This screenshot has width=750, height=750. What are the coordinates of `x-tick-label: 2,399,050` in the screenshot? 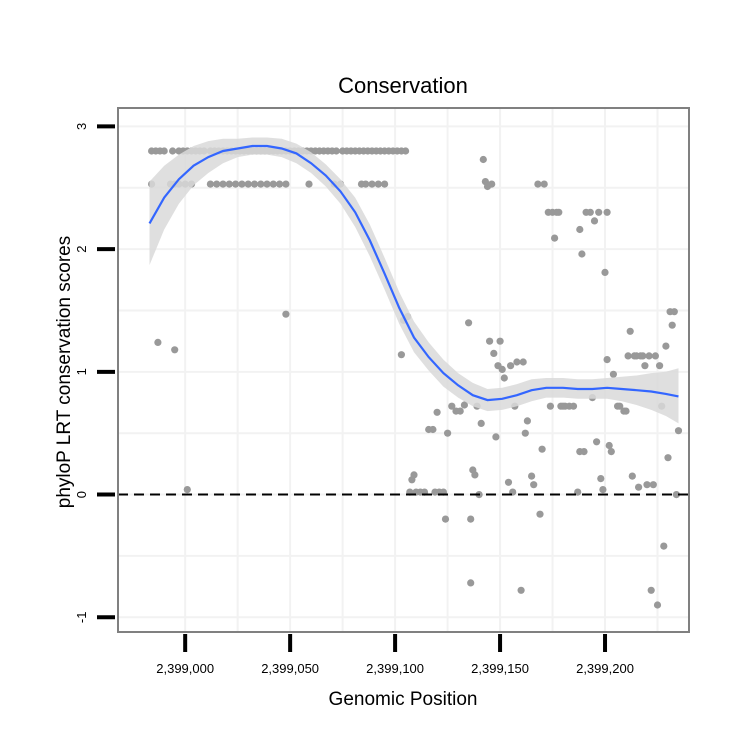 It's located at (290, 668).